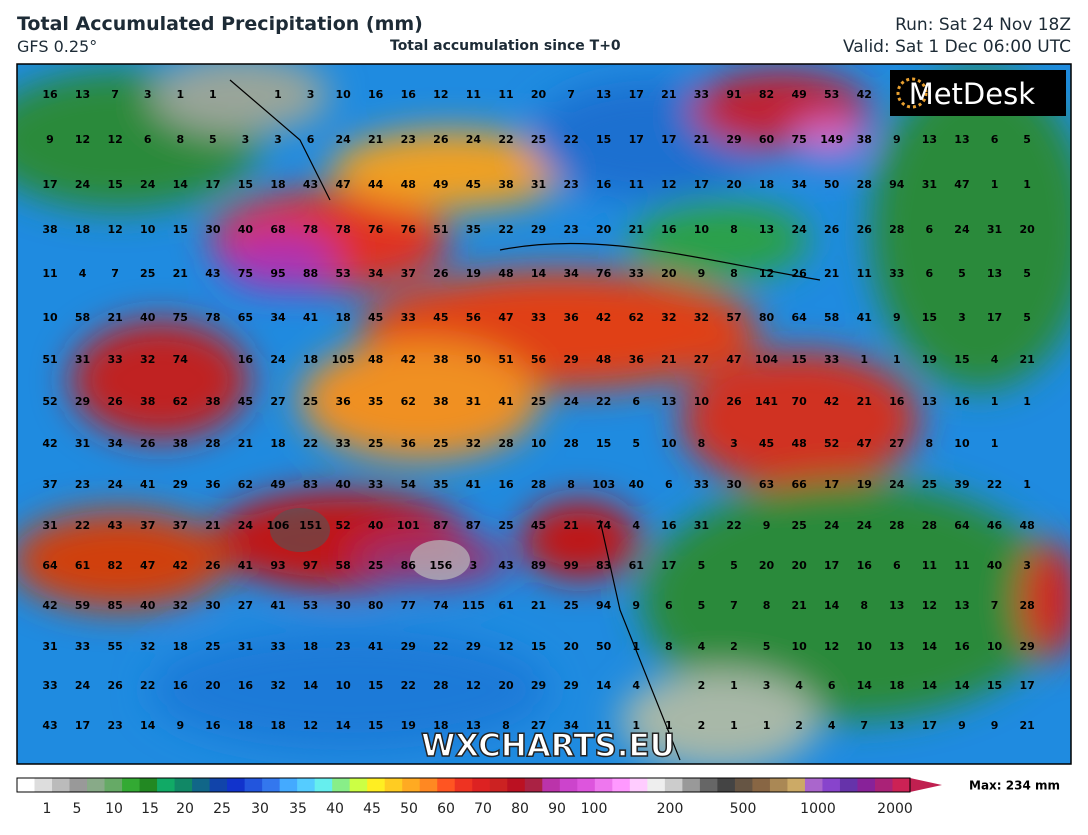 Image resolution: width=1088 pixels, height=835 pixels. What do you see at coordinates (180, 605) in the screenshot?
I see `grid-value: 32` at bounding box center [180, 605].